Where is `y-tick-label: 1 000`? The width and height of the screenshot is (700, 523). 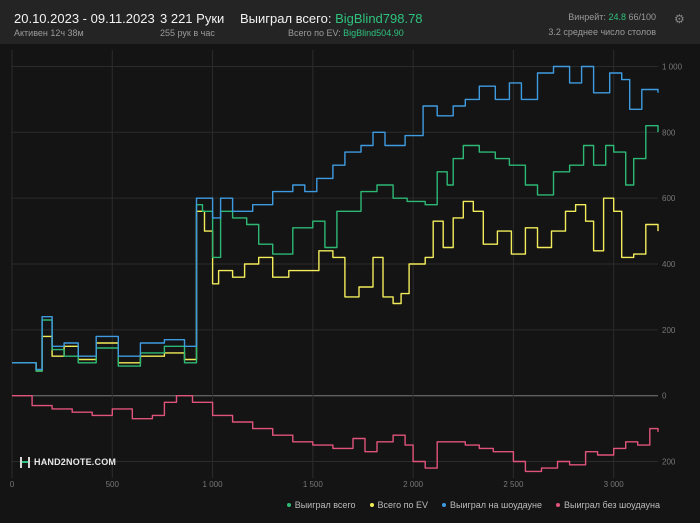 y-tick-label: 1 000 is located at coordinates (672, 66).